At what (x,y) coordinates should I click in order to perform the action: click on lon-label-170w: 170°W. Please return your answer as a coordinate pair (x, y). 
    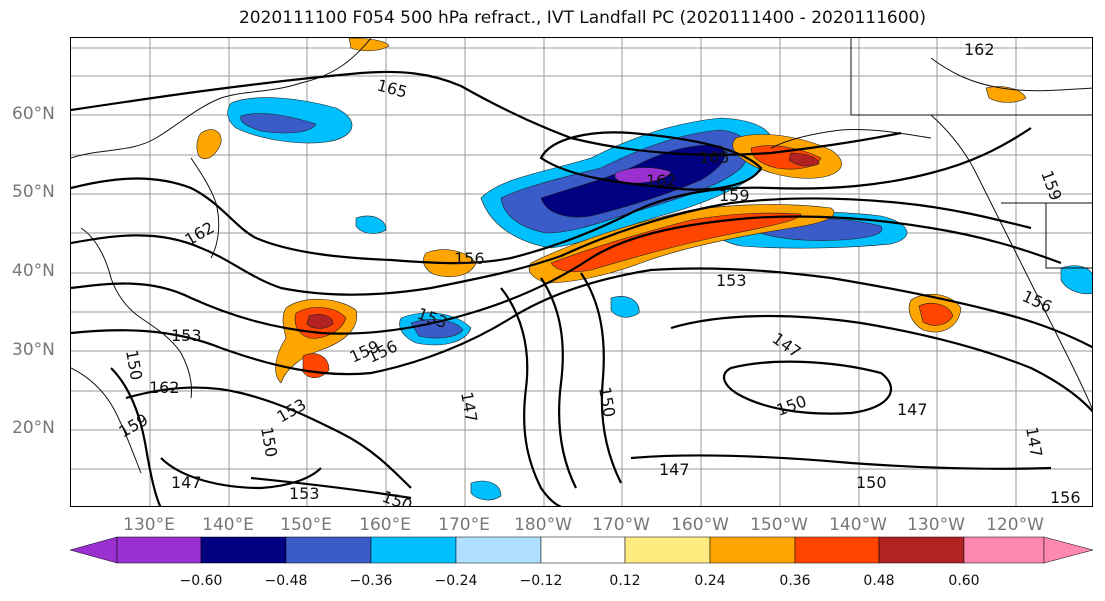
    Looking at the image, I should click on (621, 525).